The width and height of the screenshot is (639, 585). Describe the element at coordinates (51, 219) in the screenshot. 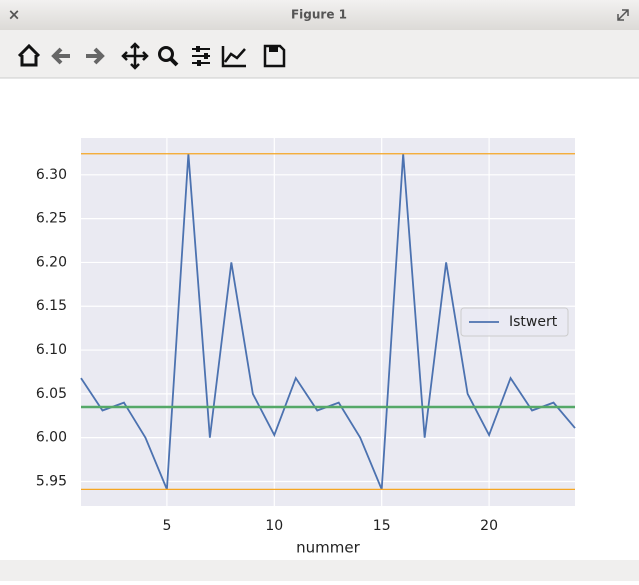

I see `y-tick-label: 6.25` at that location.